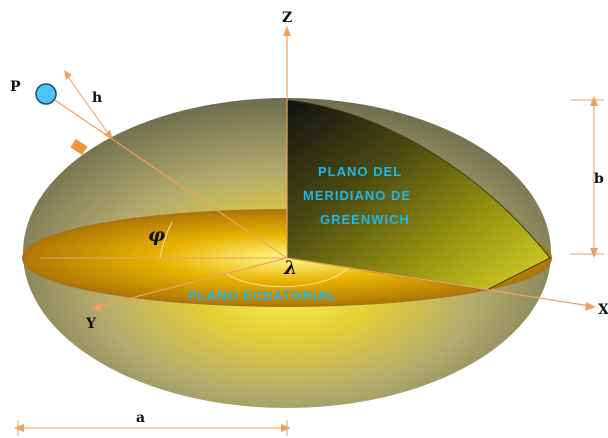 This screenshot has width=608, height=438. Describe the element at coordinates (360, 171) in the screenshot. I see `meridian-plane-label-1: PLANO DEL` at that location.